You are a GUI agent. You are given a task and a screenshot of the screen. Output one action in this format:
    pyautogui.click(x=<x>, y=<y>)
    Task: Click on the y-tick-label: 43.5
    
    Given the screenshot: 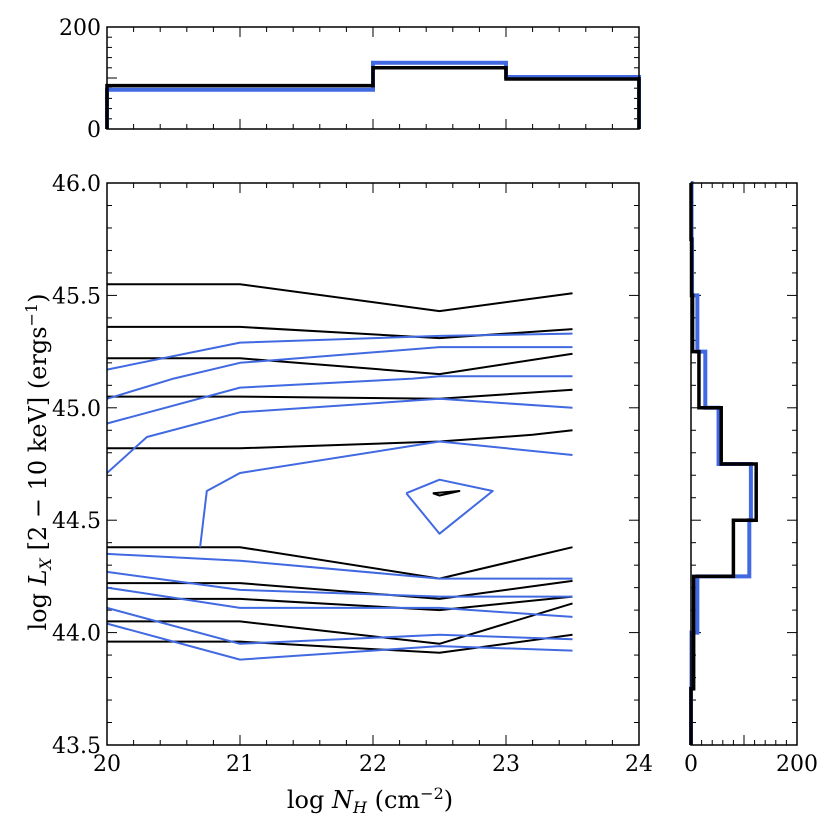 What is the action you would take?
    pyautogui.click(x=76, y=746)
    